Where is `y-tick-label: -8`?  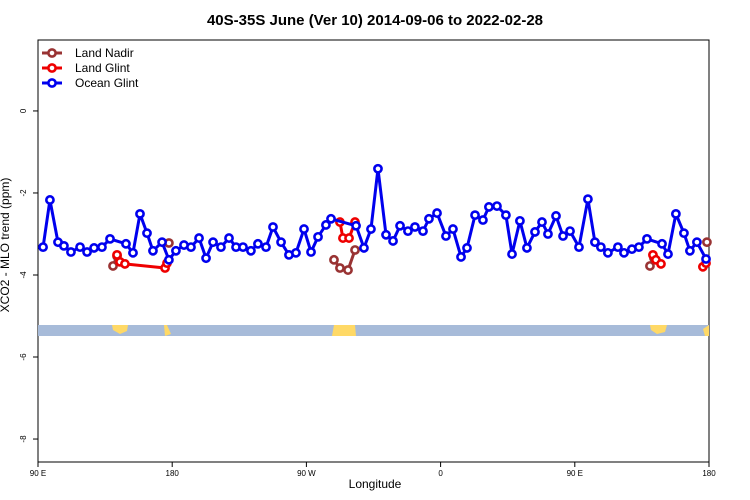 y-tick-label: -8 is located at coordinates (23, 439).